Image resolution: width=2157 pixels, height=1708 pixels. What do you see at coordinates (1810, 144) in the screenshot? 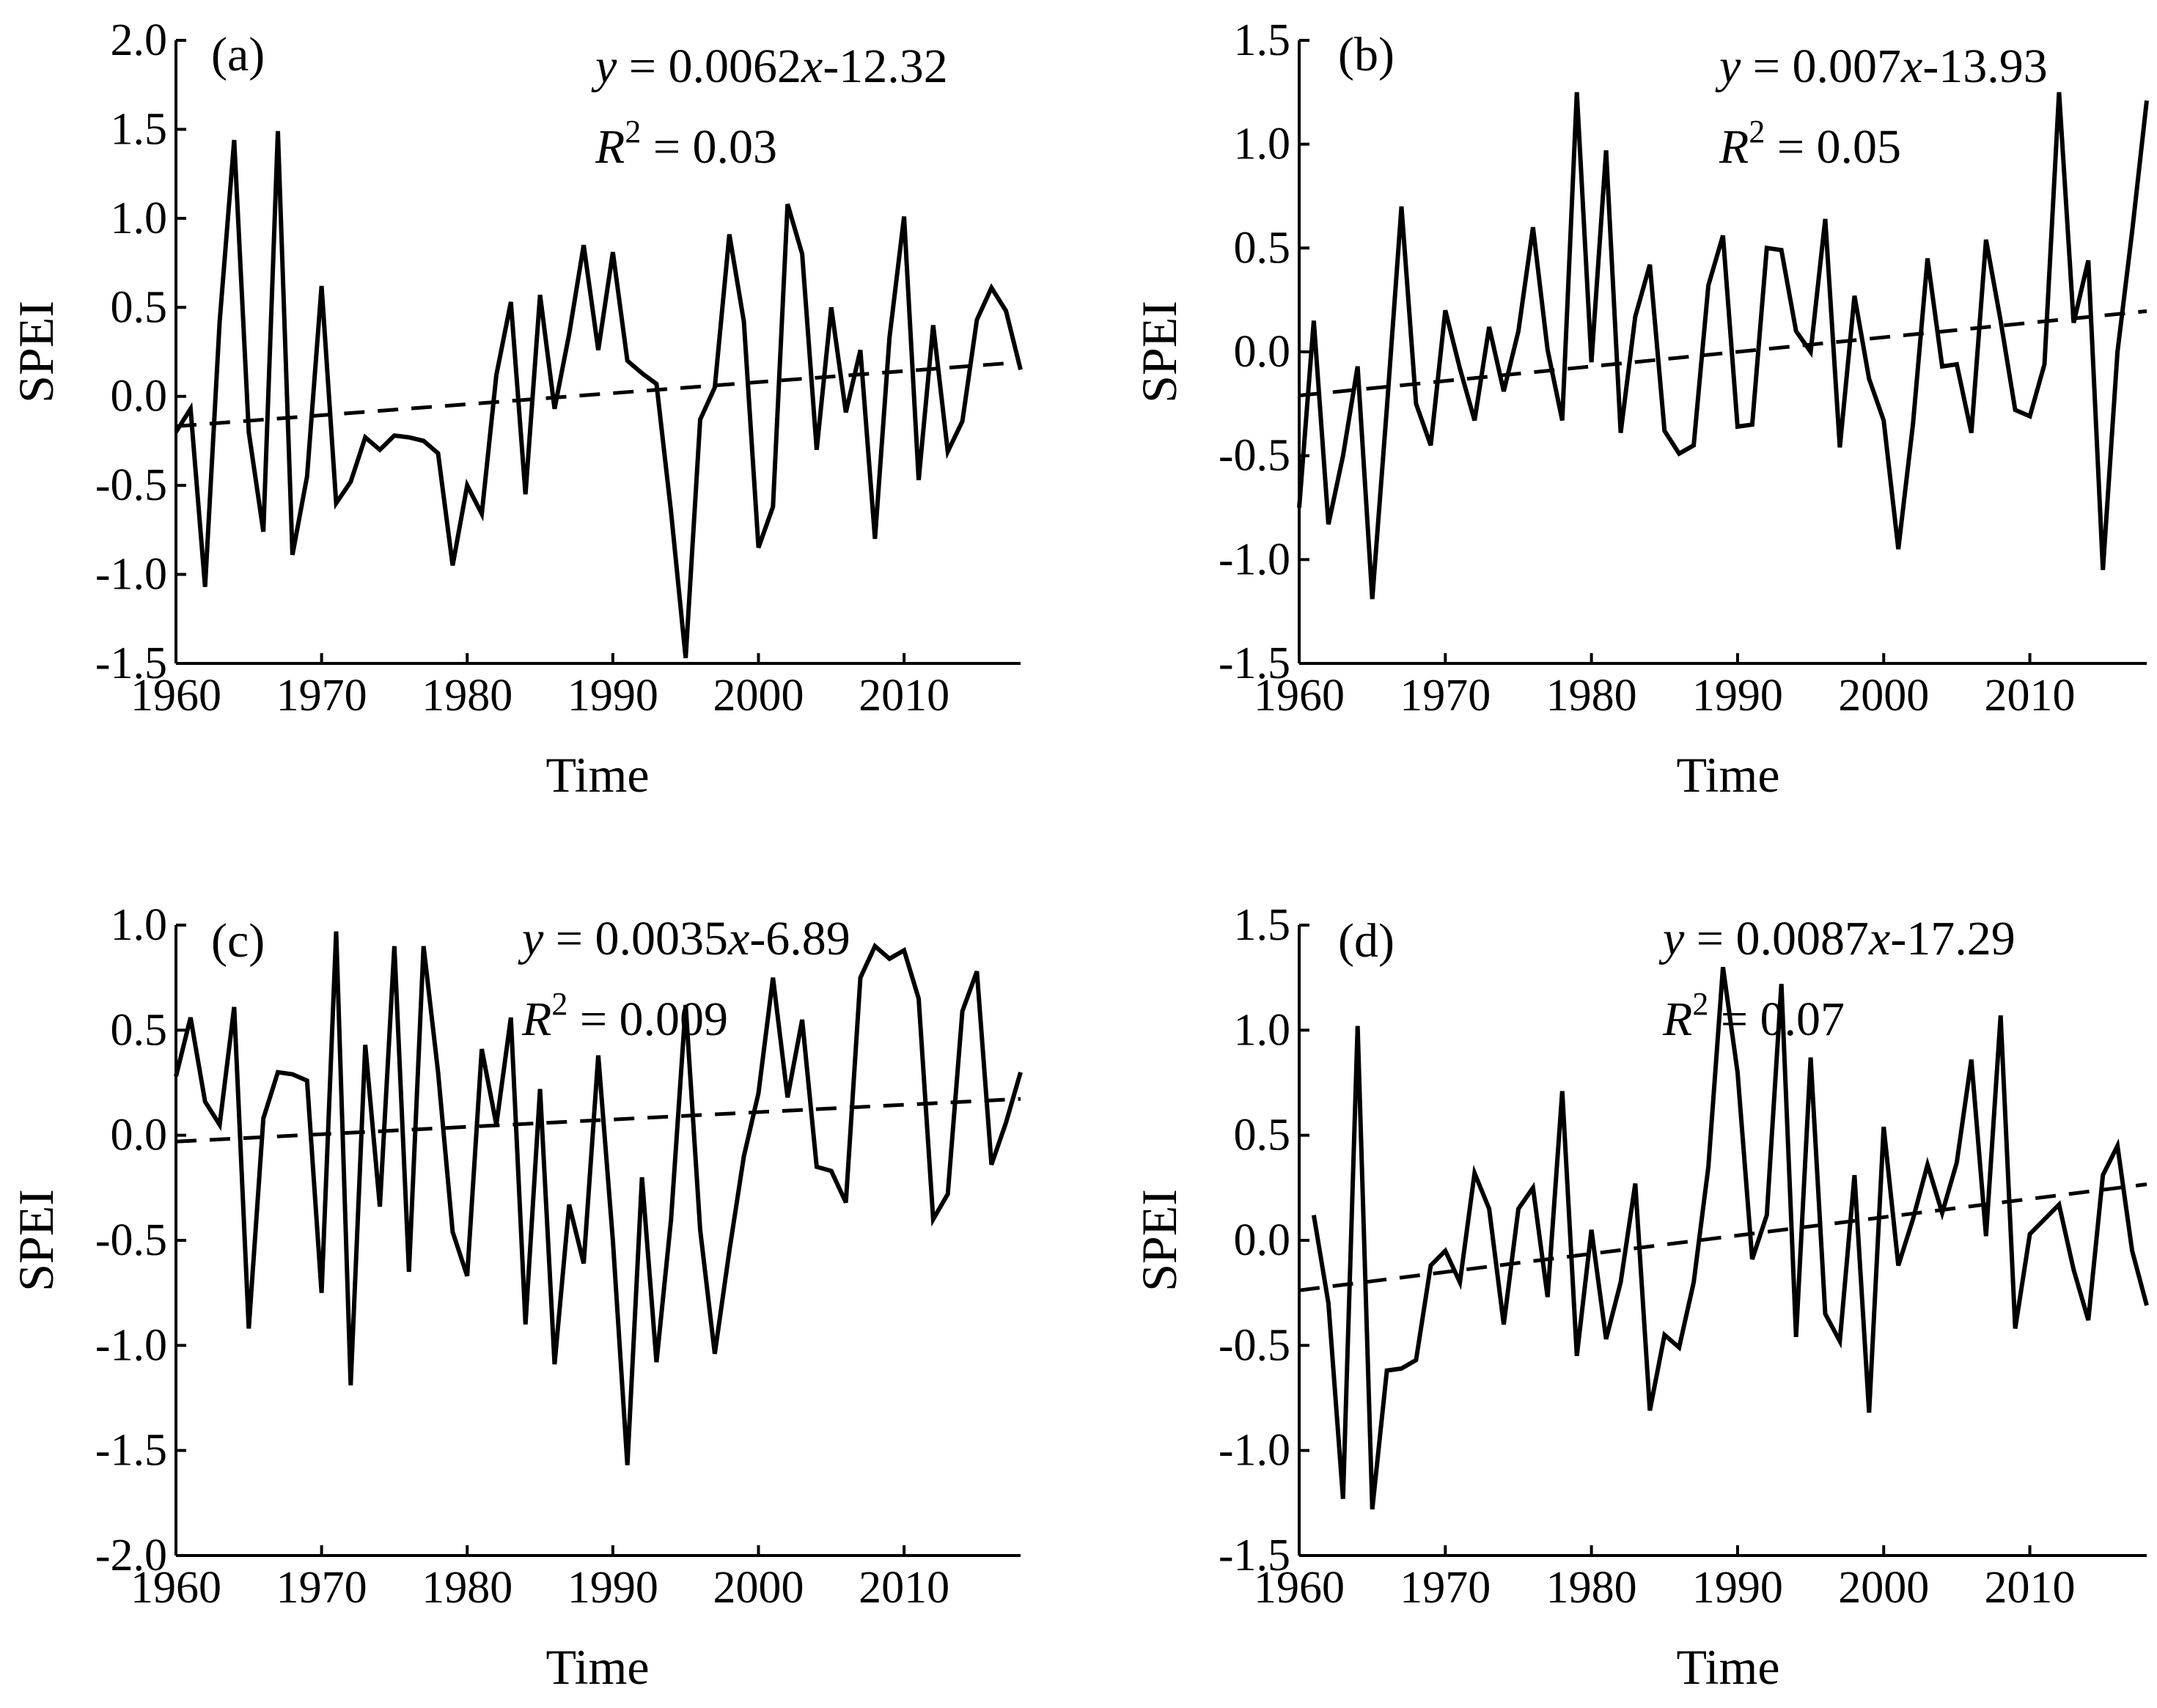
I see `r-squared: R2 = 0.05` at bounding box center [1810, 144].